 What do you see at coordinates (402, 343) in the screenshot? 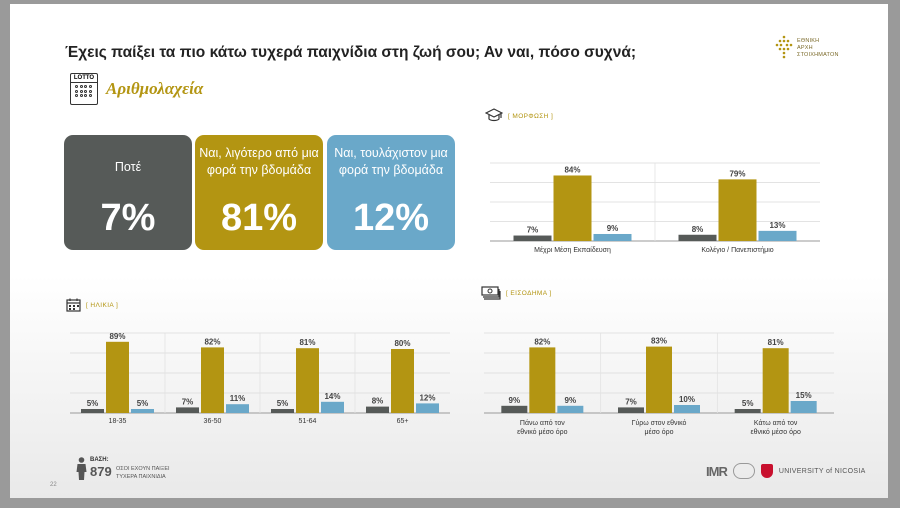
I see `age-data-label: 80%` at bounding box center [402, 343].